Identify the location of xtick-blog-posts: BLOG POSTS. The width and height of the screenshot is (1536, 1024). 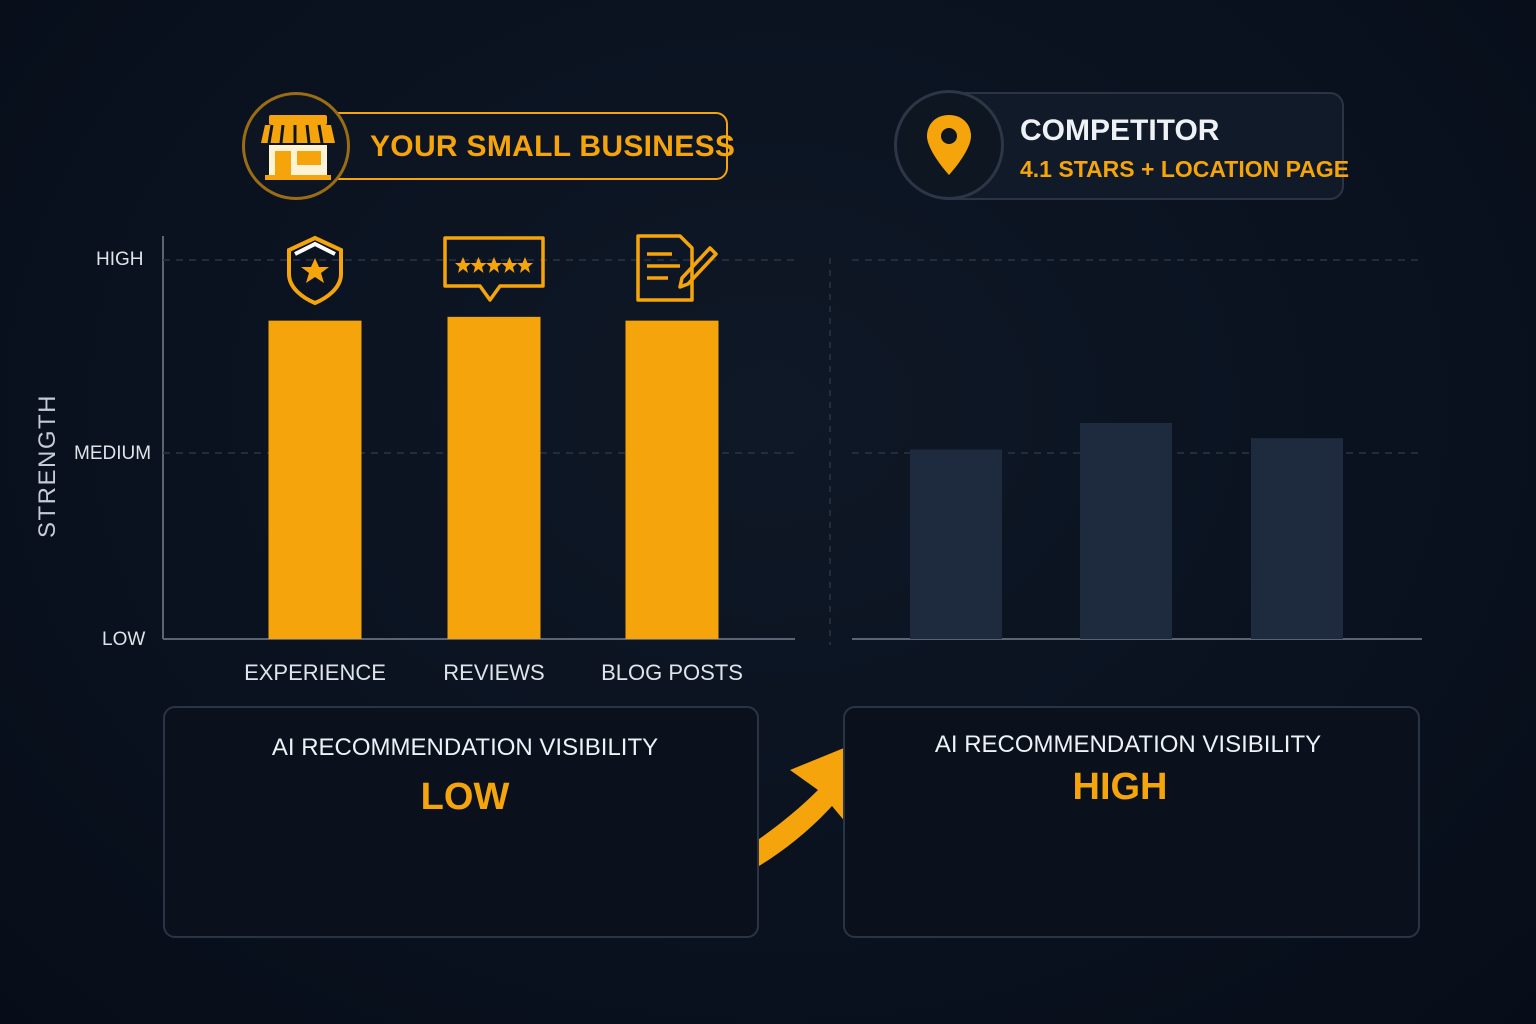
(672, 672).